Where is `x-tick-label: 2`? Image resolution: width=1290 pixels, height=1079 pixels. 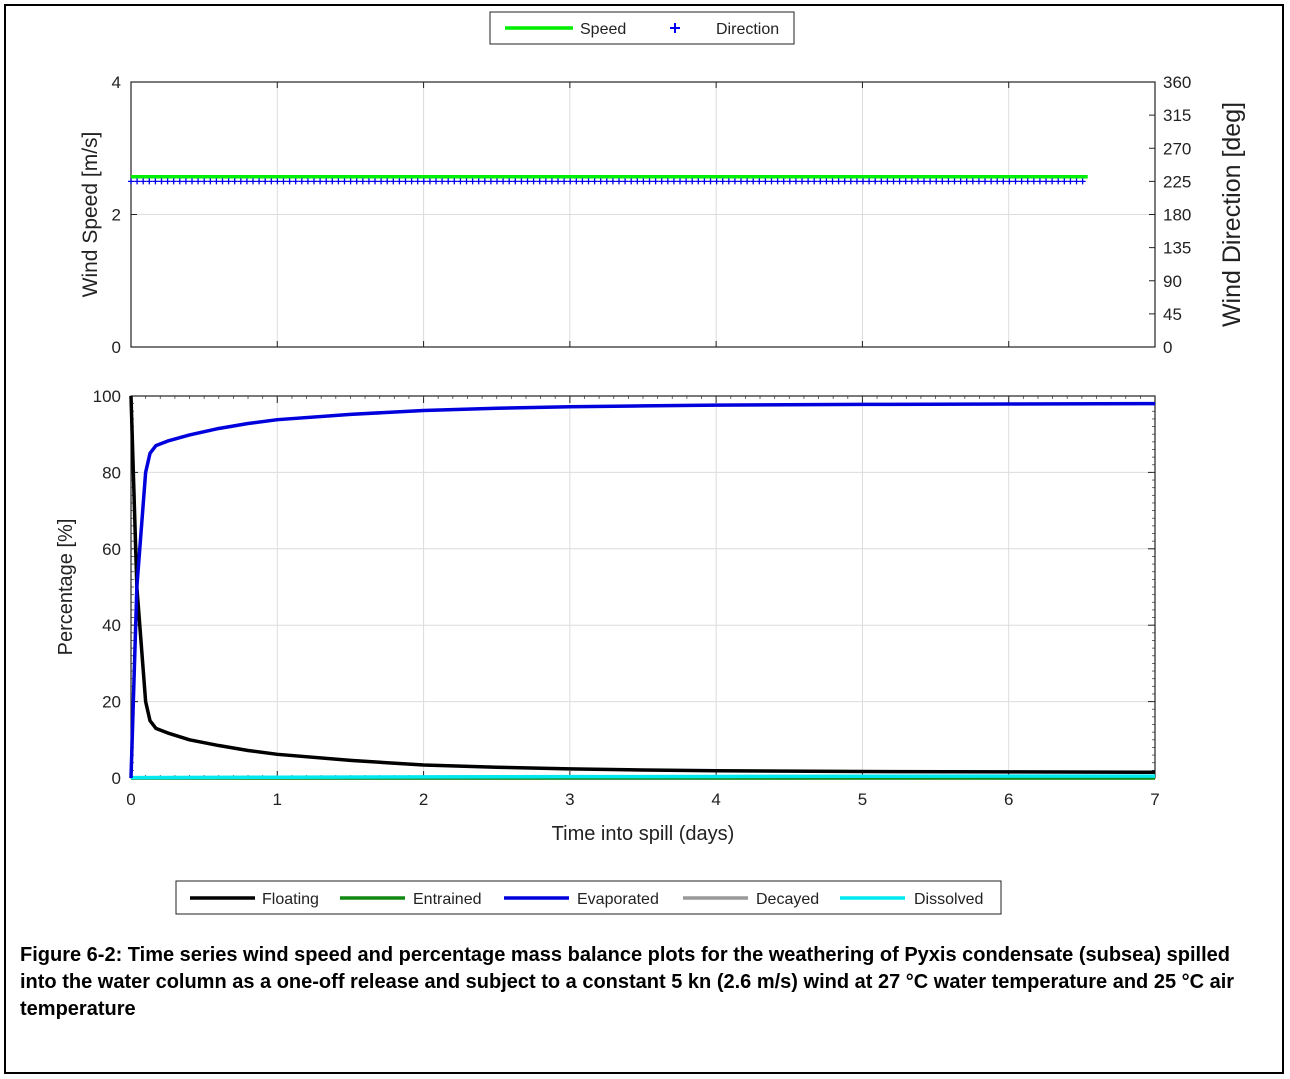 x-tick-label: 2 is located at coordinates (423, 799).